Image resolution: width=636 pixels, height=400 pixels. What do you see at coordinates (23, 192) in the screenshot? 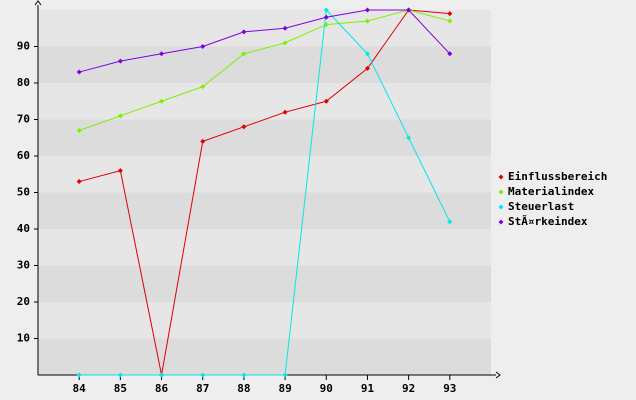
I see `y-tick-label: 50` at bounding box center [23, 192].